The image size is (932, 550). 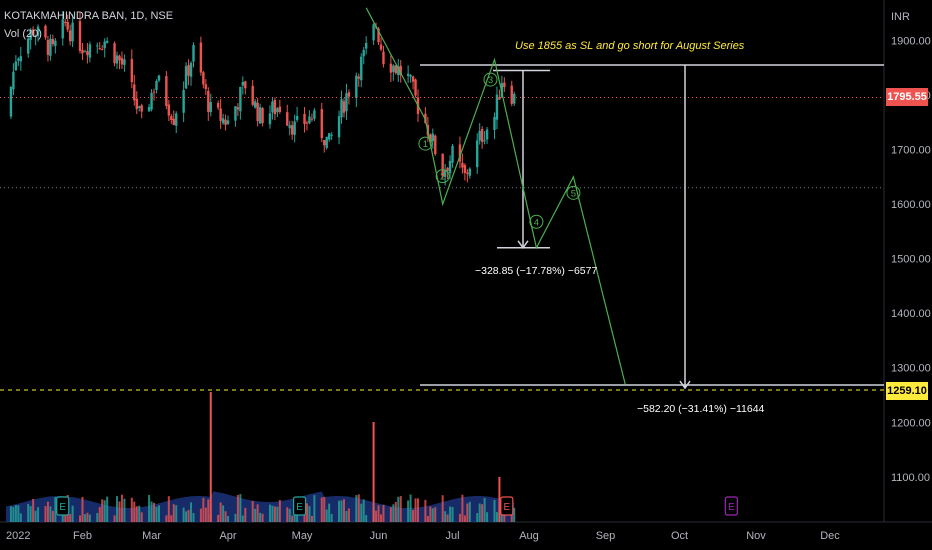 I want to click on measure2-arrow-head, so click(x=685, y=385).